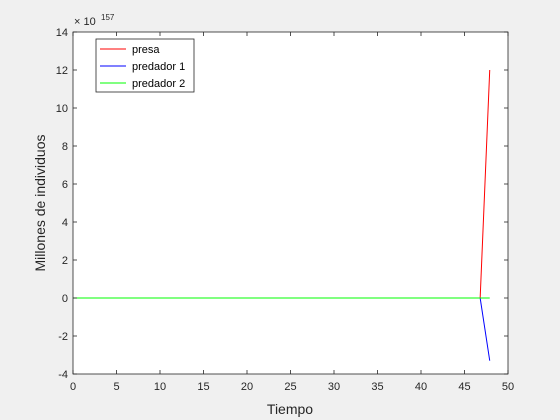  Describe the element at coordinates (377, 387) in the screenshot. I see `x-tick-label: 35` at that location.